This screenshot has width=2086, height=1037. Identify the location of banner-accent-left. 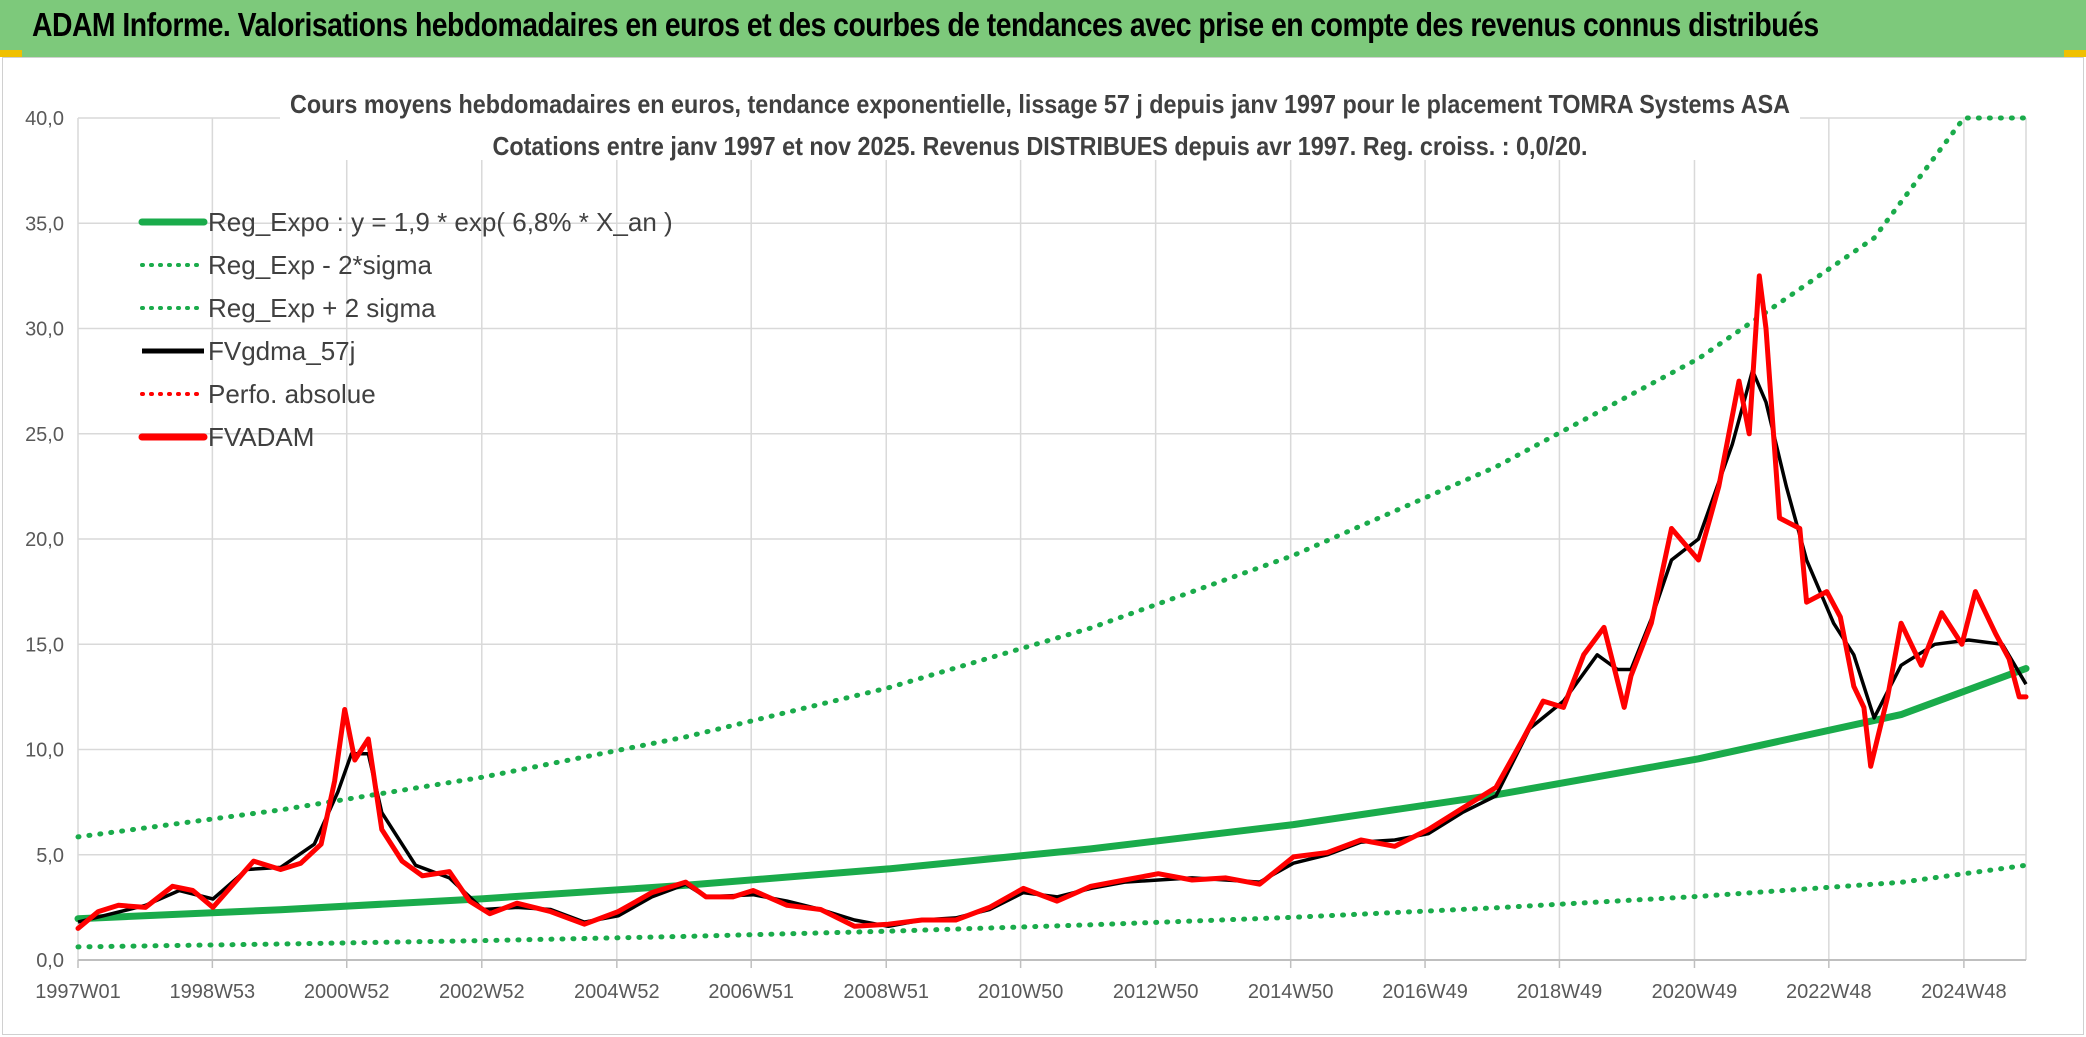
(11, 53).